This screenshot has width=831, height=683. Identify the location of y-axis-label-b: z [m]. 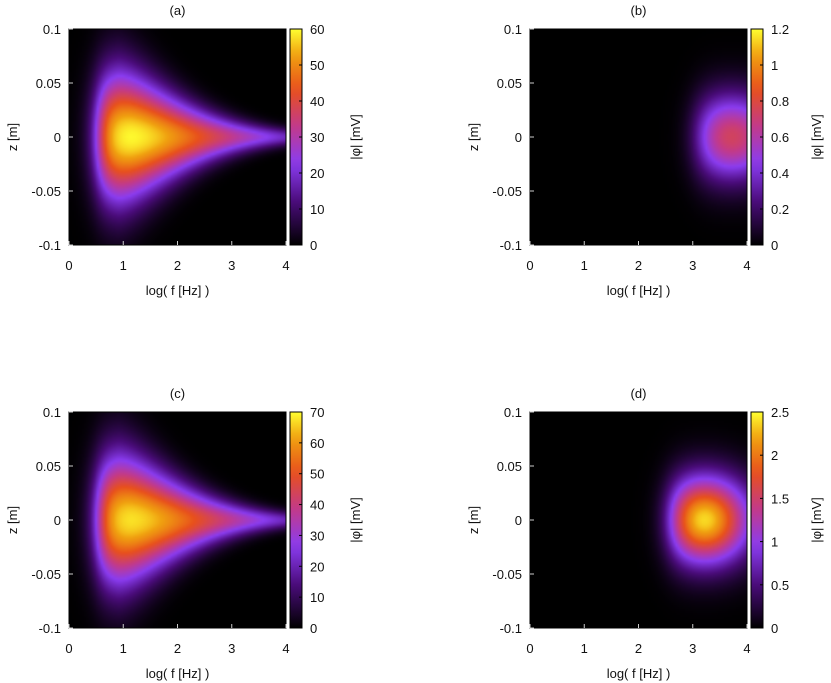
(473, 137).